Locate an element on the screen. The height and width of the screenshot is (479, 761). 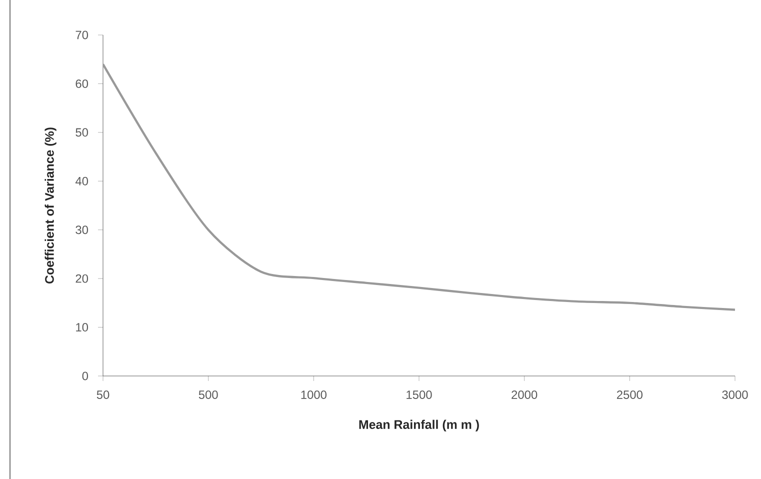
y-tick-label: 0 is located at coordinates (85, 376).